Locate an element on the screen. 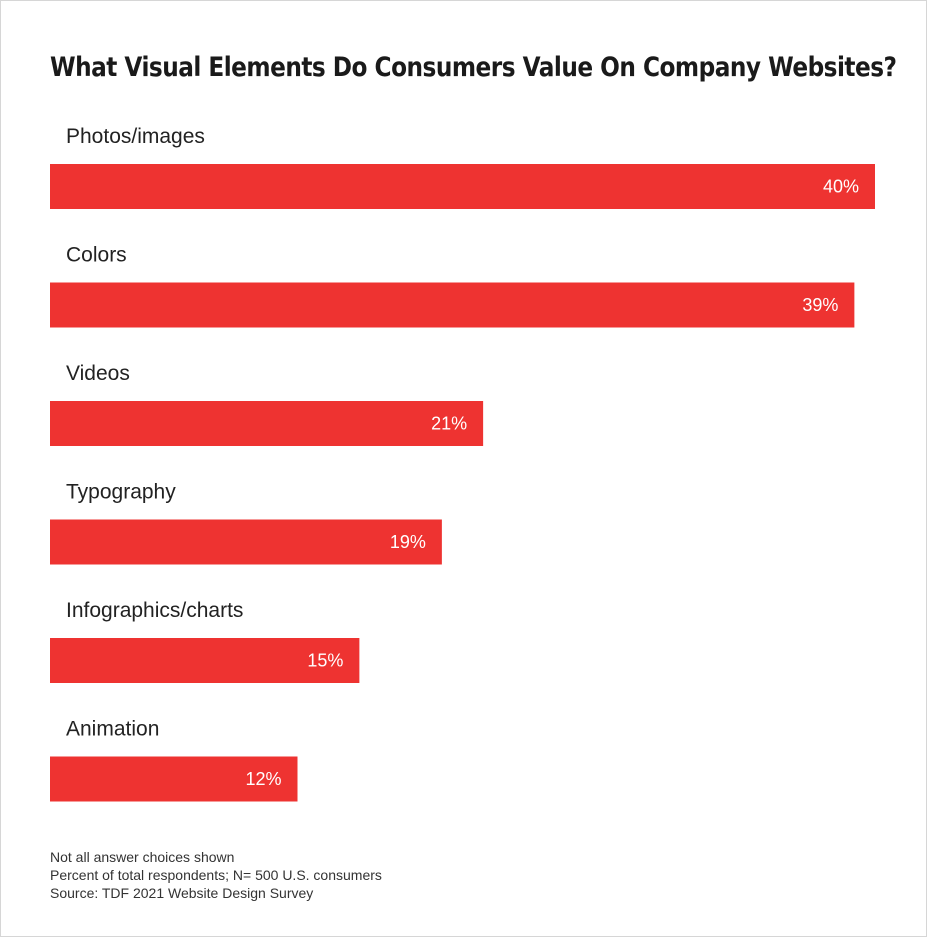 The width and height of the screenshot is (927, 937). category-label: Videos is located at coordinates (98, 373).